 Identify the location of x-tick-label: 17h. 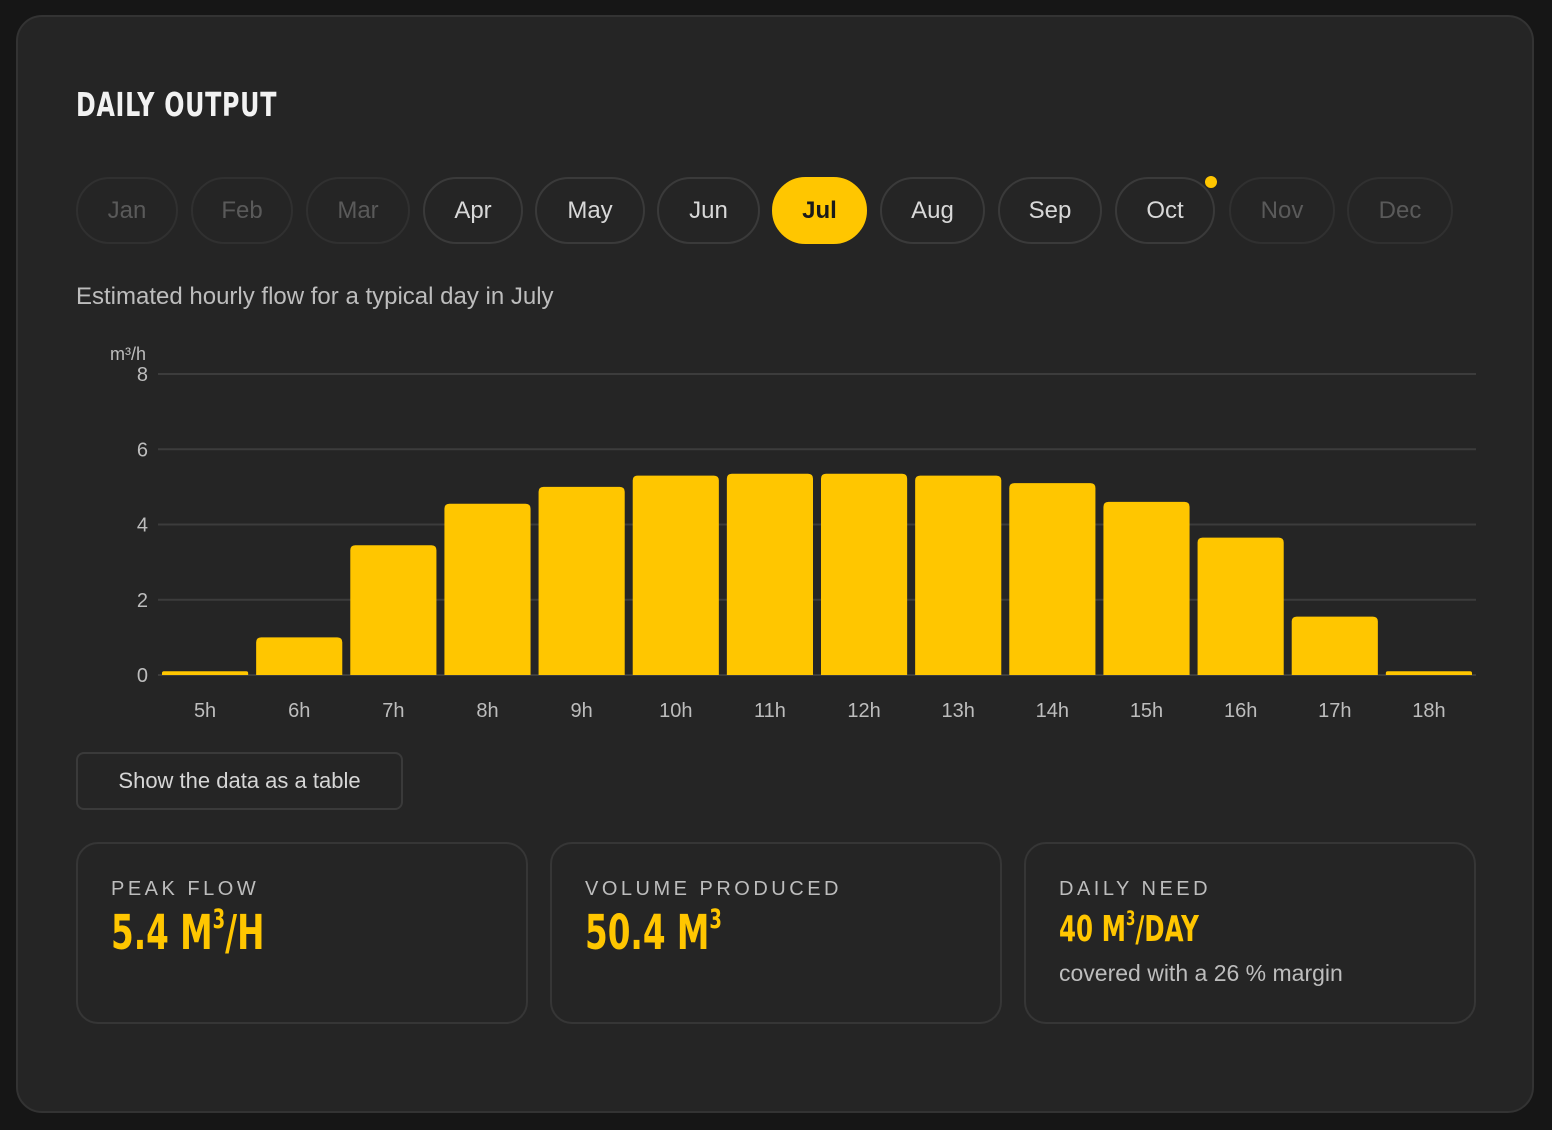
(1334, 711).